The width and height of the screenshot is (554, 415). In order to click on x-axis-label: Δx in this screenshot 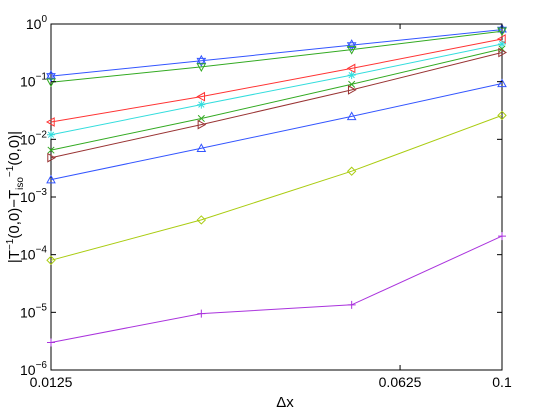, I will do `click(285, 402)`.